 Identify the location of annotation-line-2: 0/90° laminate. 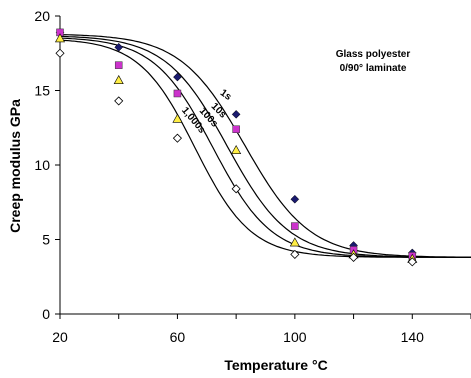
(373, 68).